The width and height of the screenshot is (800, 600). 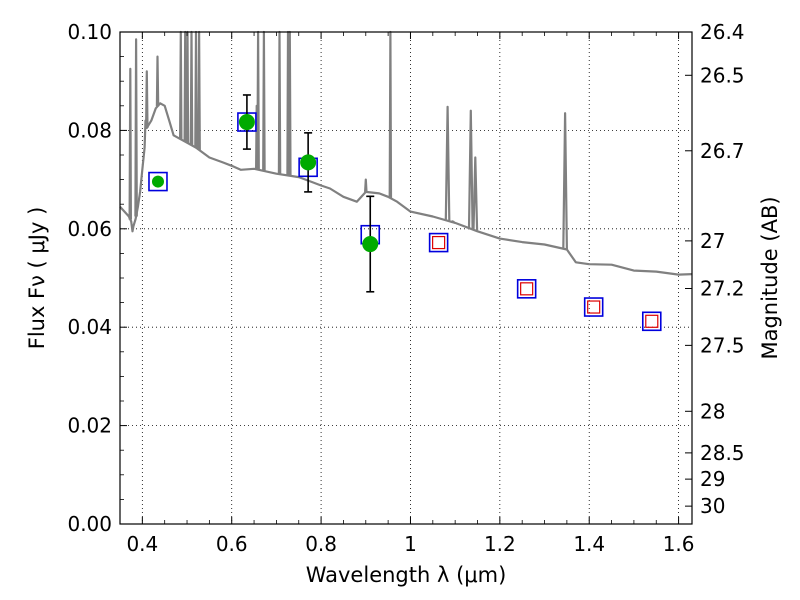 I want to click on x-tick-label: 0.4, so click(x=142, y=544).